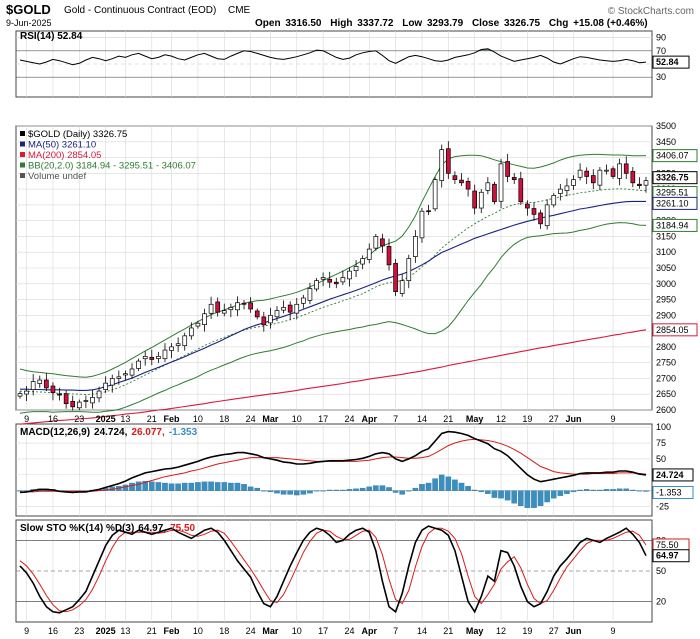  What do you see at coordinates (333, 377) in the screenshot?
I see `ma200-line` at bounding box center [333, 377].